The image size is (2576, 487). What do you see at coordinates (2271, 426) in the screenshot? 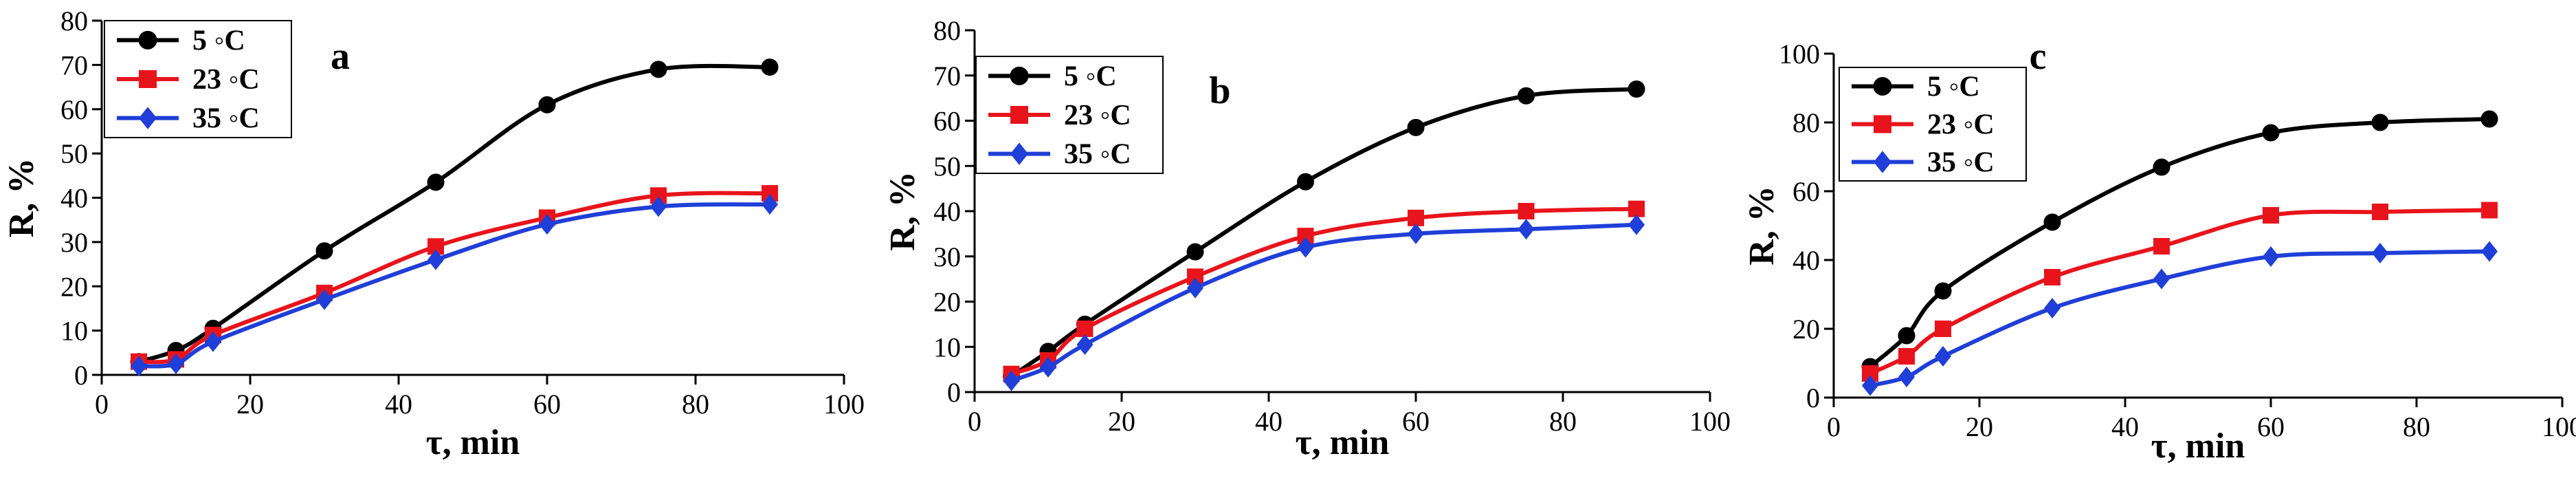
I see `x-tick-label: 60` at bounding box center [2271, 426].